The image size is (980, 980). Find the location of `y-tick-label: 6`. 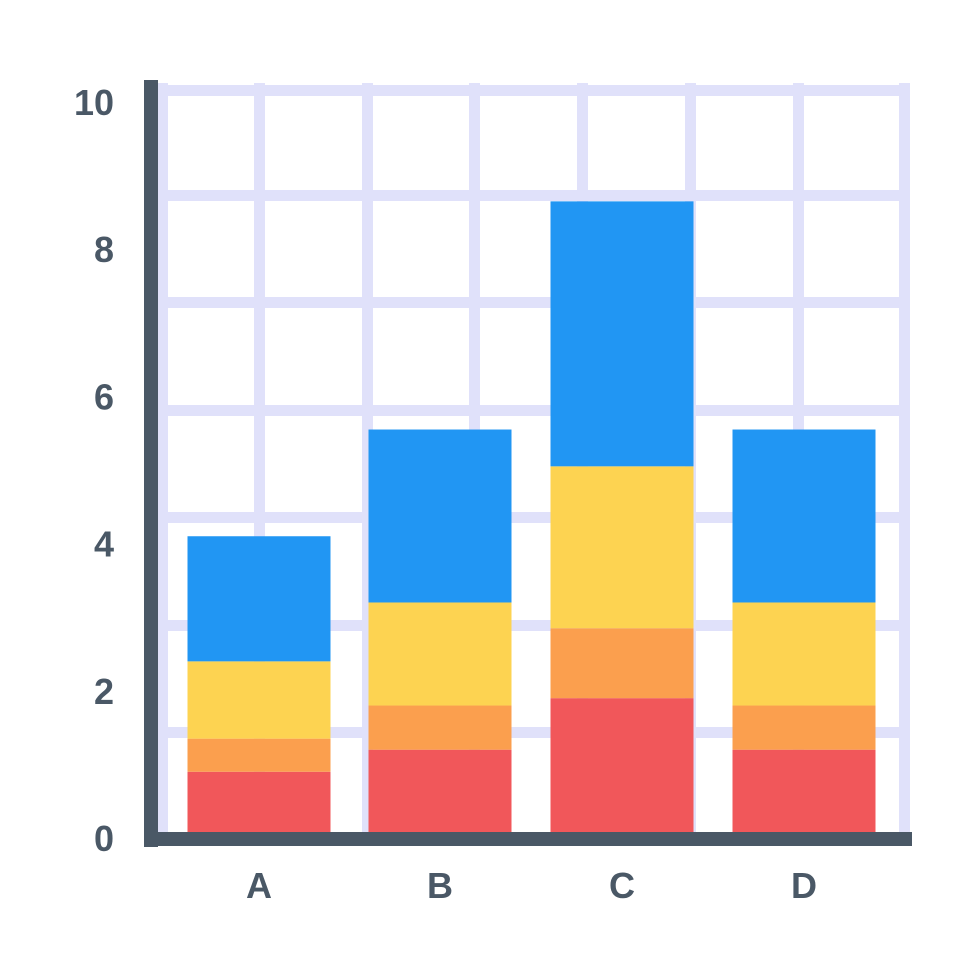

y-tick-label: 6 is located at coordinates (104, 396).